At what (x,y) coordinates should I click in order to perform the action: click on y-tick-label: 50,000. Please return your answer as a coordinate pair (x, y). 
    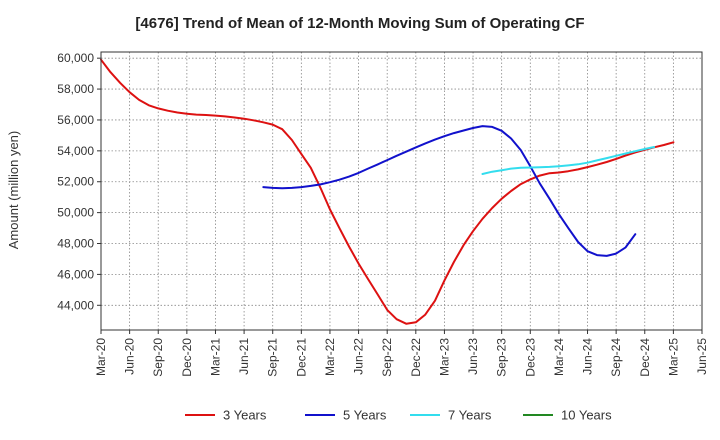
    Looking at the image, I should click on (75, 213).